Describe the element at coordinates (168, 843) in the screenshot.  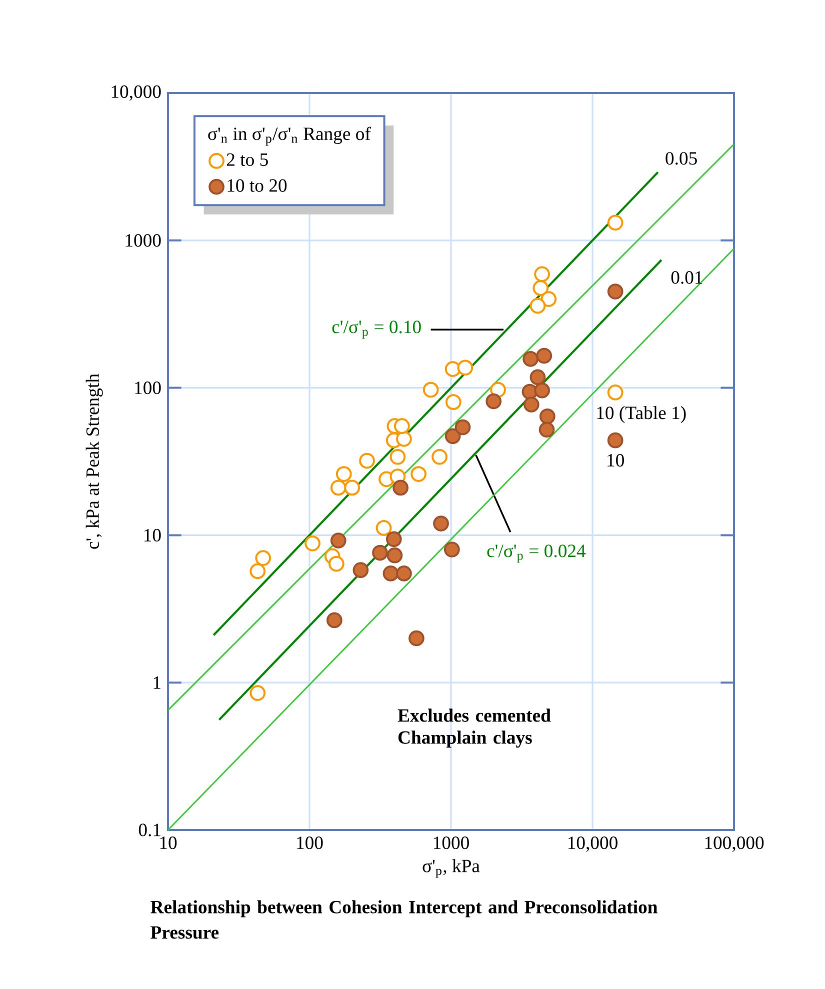
I see `x-tick-label: 10` at that location.